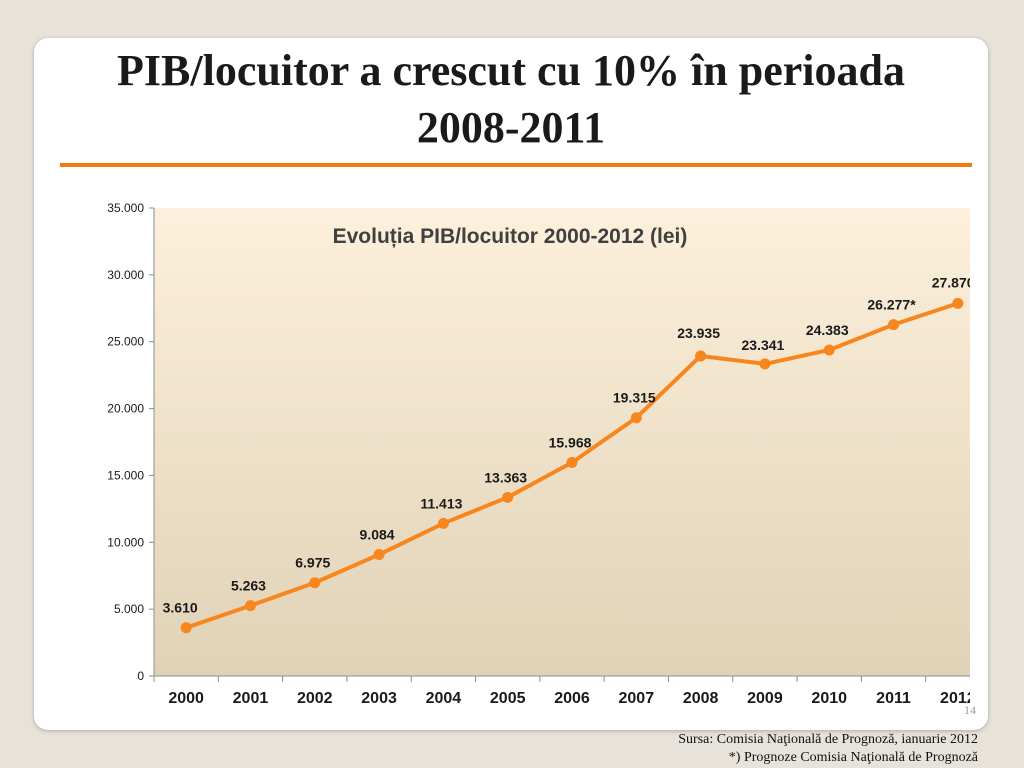 The image size is (1024, 768). What do you see at coordinates (827, 330) in the screenshot?
I see `data-label: 24.383` at bounding box center [827, 330].